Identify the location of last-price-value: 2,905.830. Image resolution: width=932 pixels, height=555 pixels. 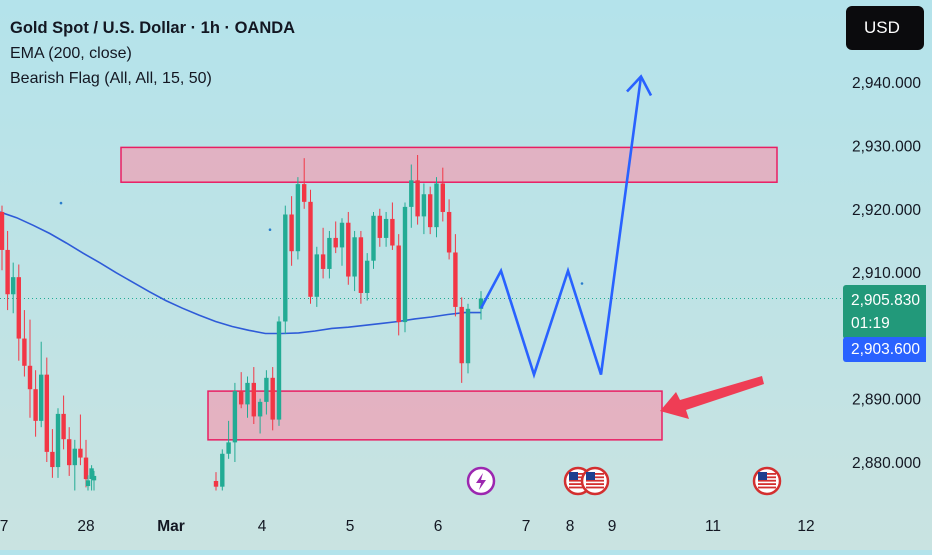
(885, 300).